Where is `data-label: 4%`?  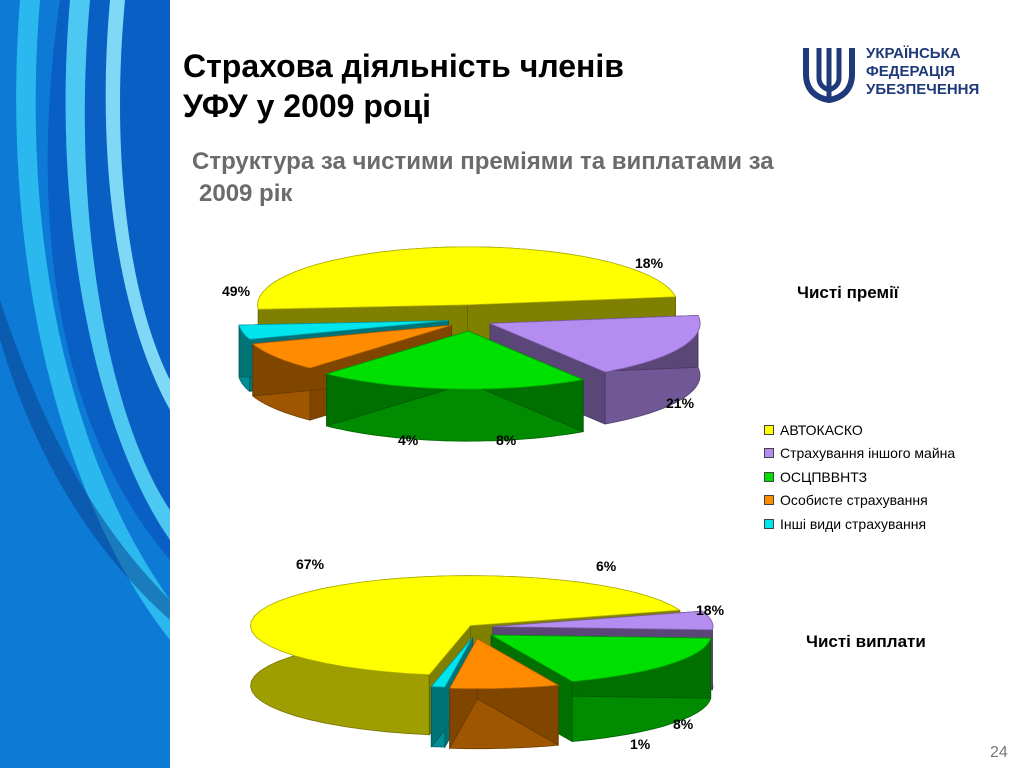 data-label: 4% is located at coordinates (408, 440).